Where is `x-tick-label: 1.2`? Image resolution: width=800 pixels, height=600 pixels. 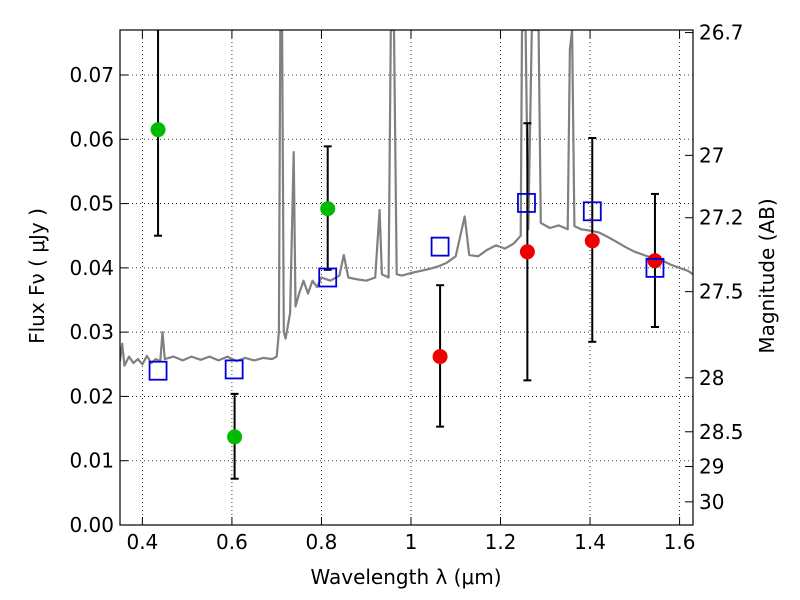
x-tick-label: 1.2 is located at coordinates (501, 542).